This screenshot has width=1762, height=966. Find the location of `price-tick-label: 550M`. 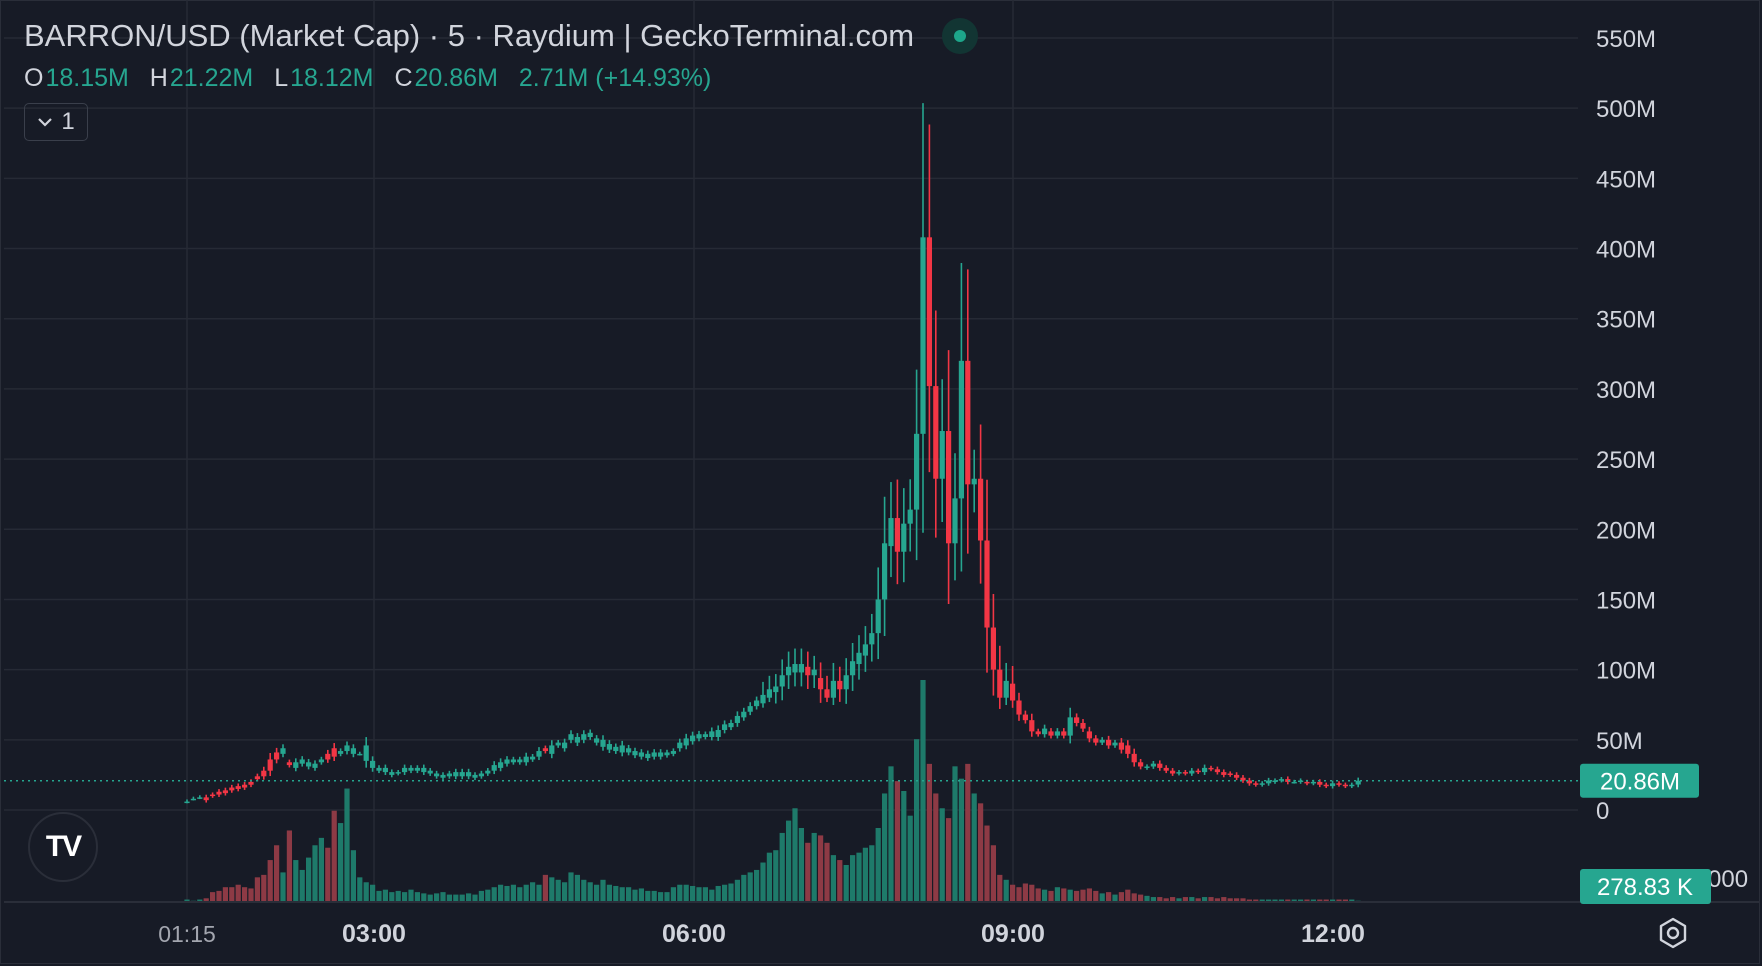

price-tick-label: 550M is located at coordinates (1626, 39).